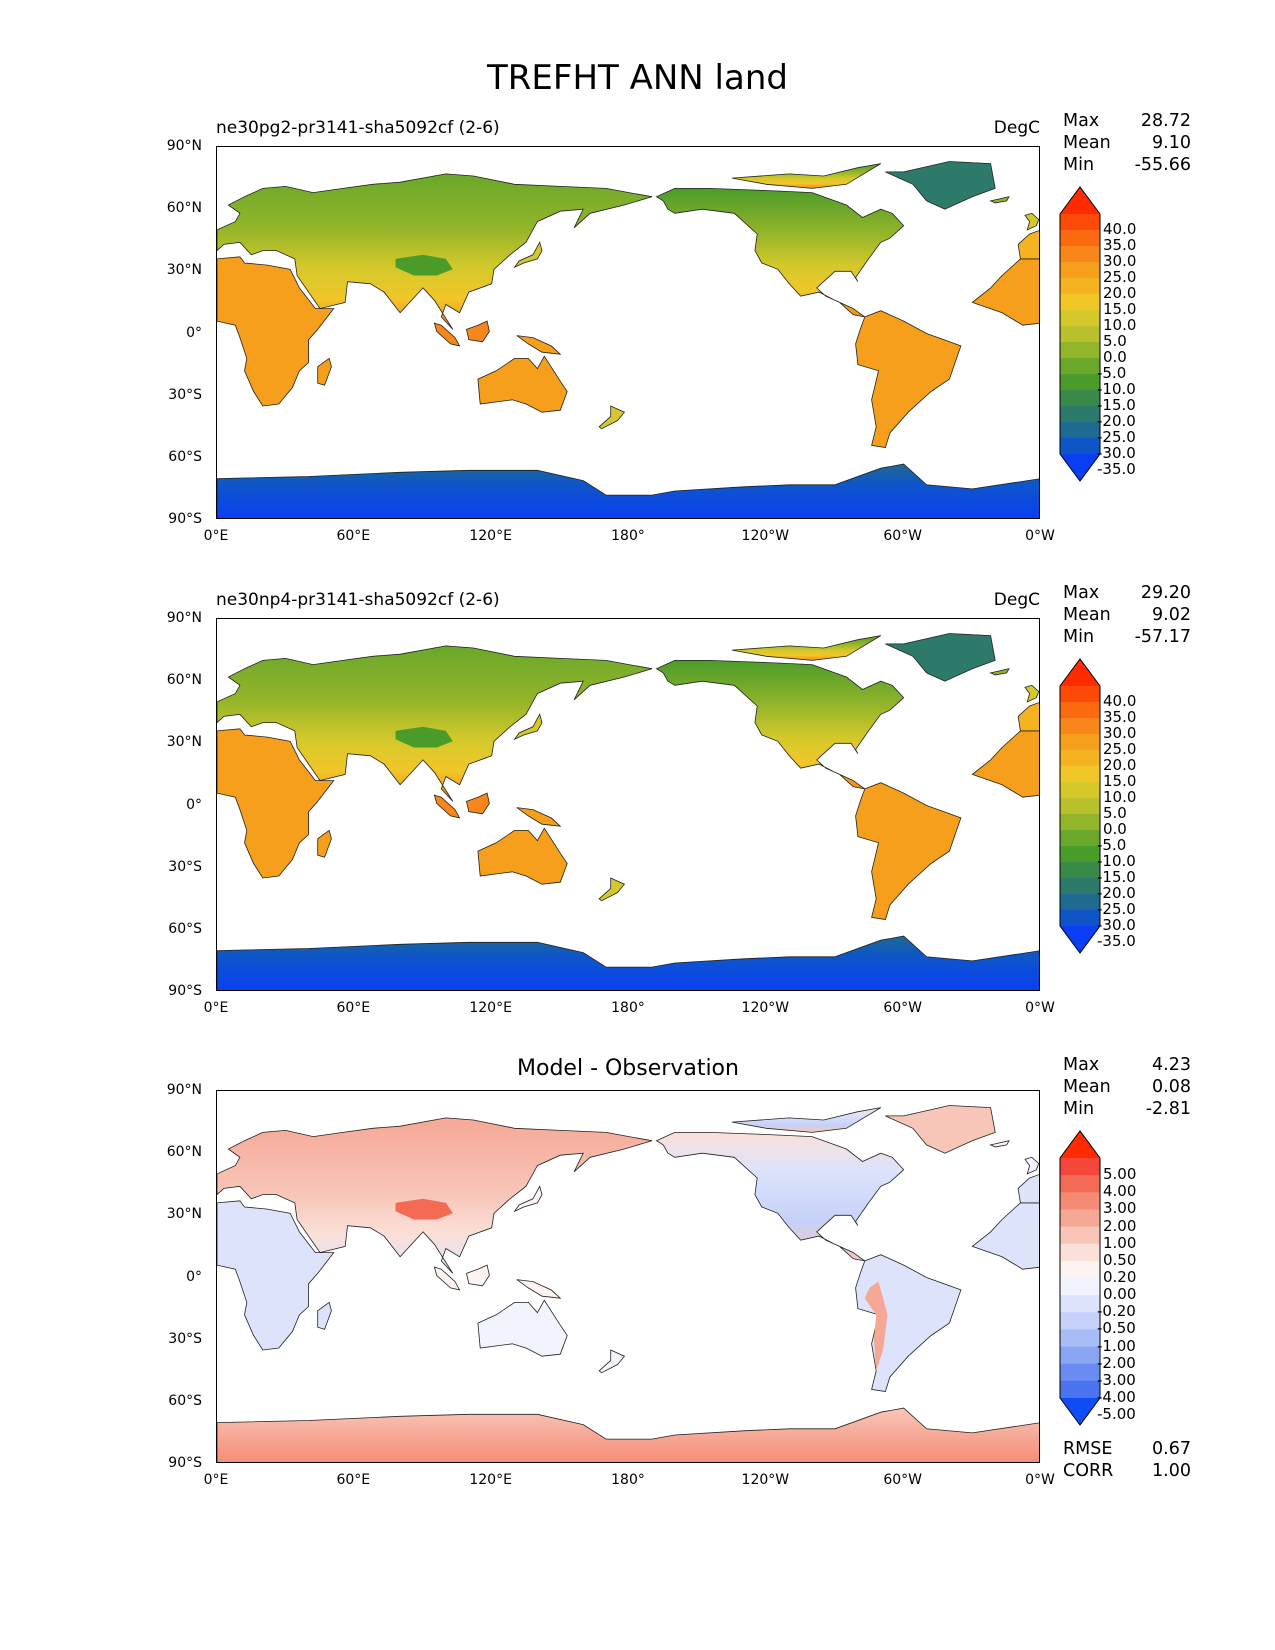 This screenshot has height=1650, width=1275. Describe the element at coordinates (1120, 309) in the screenshot. I see `colorbar-tick-label: 15.0` at that location.